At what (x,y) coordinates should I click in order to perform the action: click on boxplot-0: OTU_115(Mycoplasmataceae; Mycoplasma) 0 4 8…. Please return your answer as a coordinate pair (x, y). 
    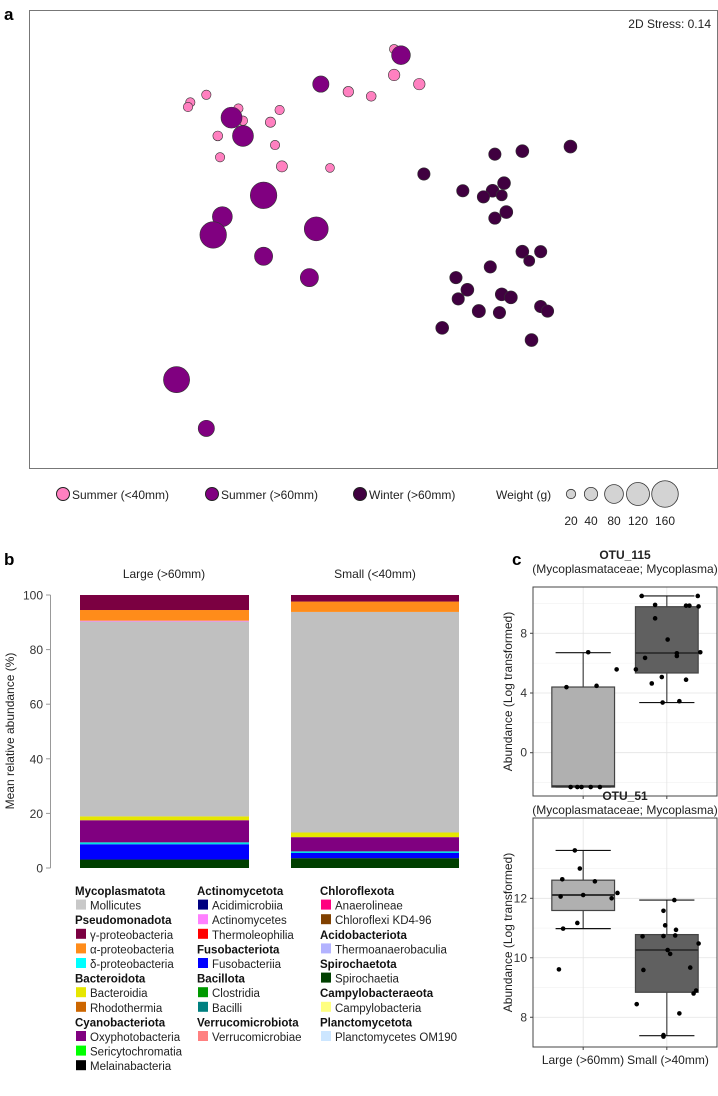
    Looking at the image, I should click on (609, 673).